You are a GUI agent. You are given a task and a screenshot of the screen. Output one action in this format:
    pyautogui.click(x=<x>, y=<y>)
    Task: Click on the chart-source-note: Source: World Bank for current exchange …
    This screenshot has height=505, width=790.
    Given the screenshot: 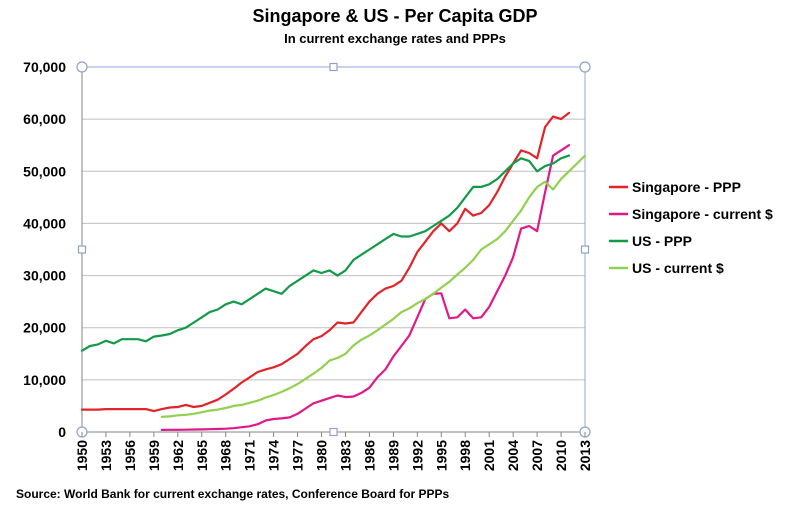 What is the action you would take?
    pyautogui.click(x=233, y=494)
    